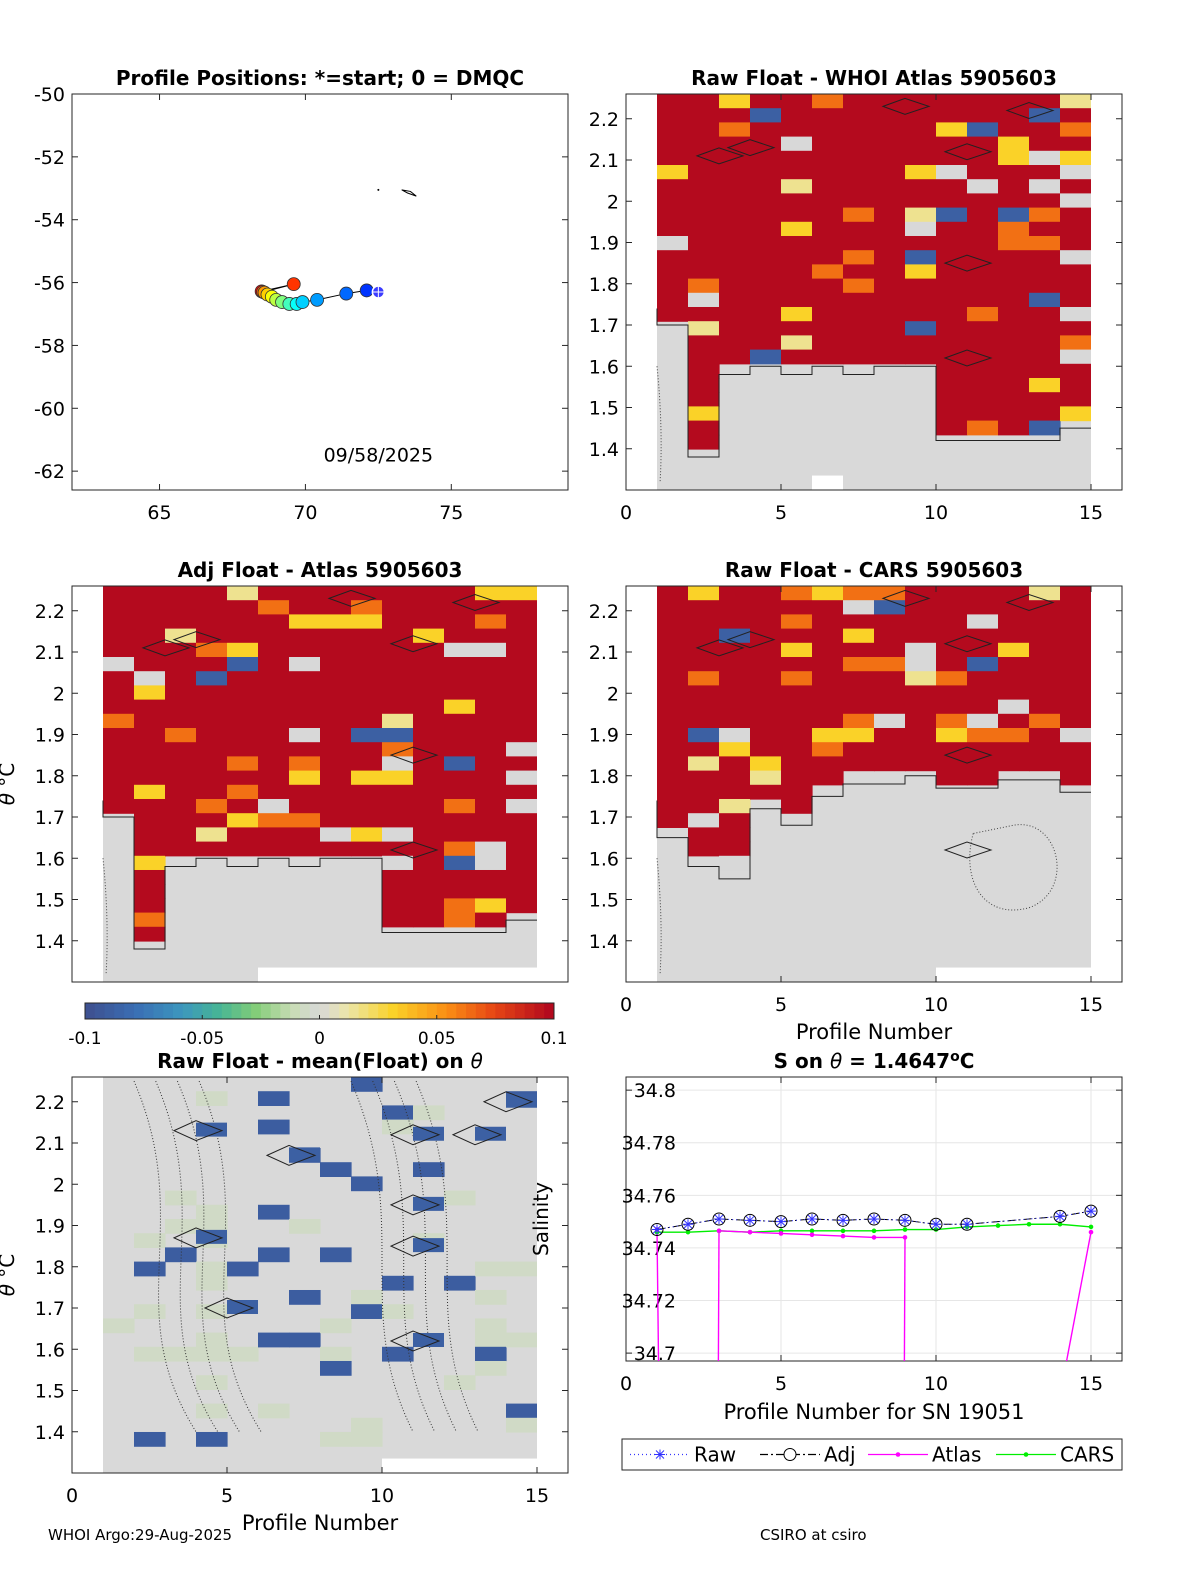 This screenshot has width=1200, height=1579. I want to click on y-tick-label: -50, so click(49, 95).